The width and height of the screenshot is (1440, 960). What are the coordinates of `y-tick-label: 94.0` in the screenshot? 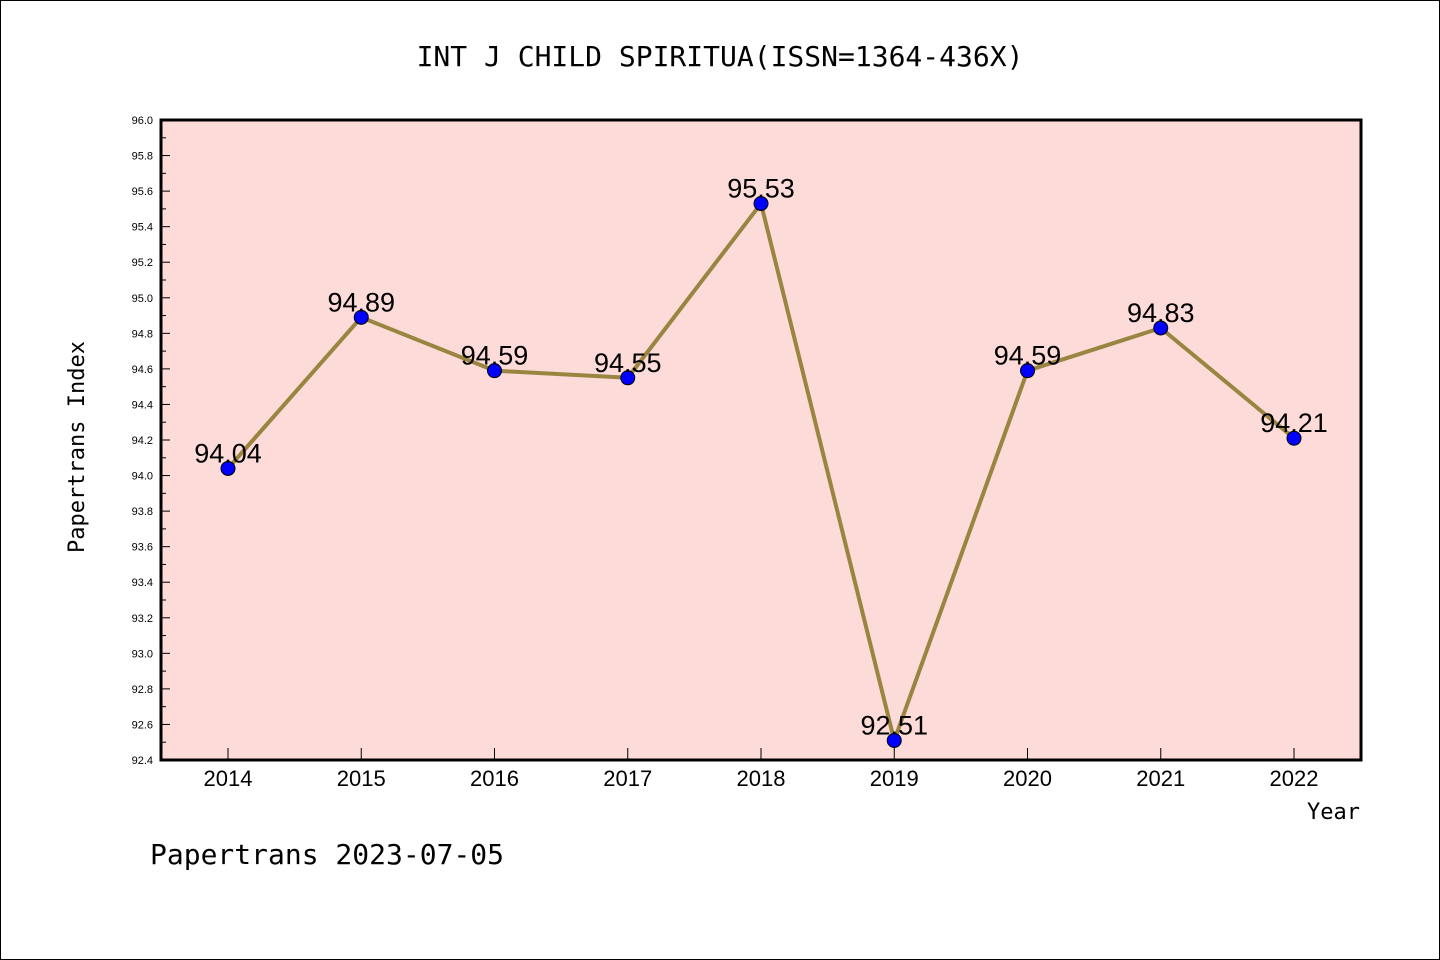 It's located at (142, 477).